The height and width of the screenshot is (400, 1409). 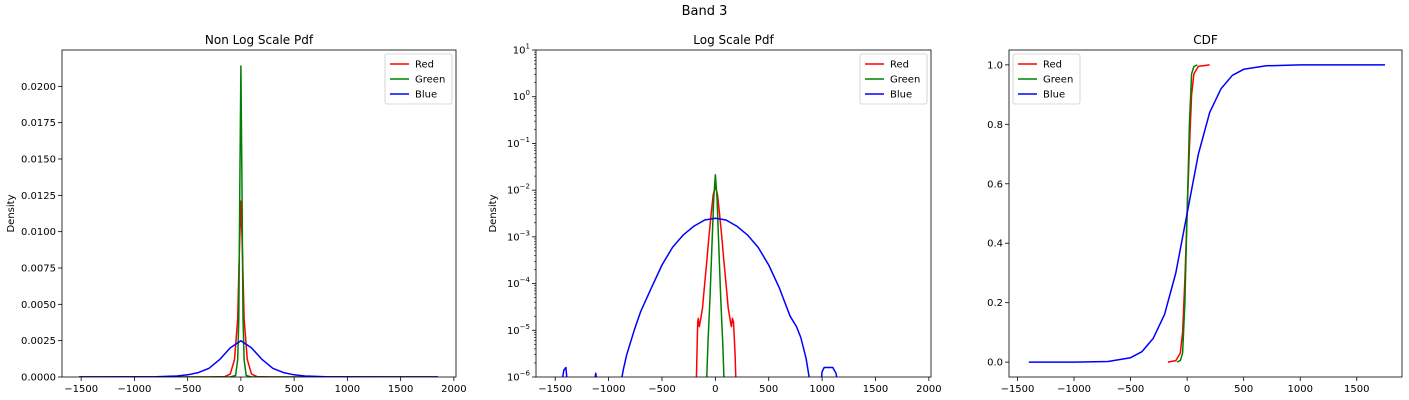 What do you see at coordinates (259, 40) in the screenshot?
I see `axes-title: Non Log Scale Pdf` at bounding box center [259, 40].